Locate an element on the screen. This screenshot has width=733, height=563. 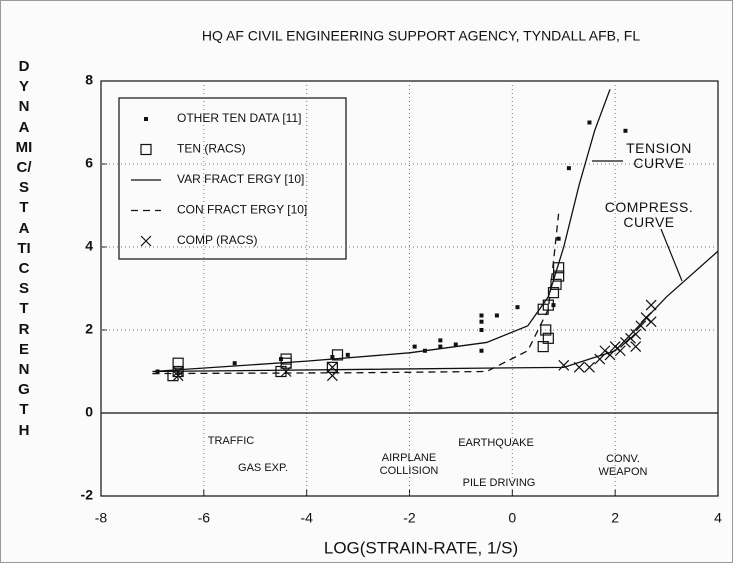
legend-box is located at coordinates (232, 178).